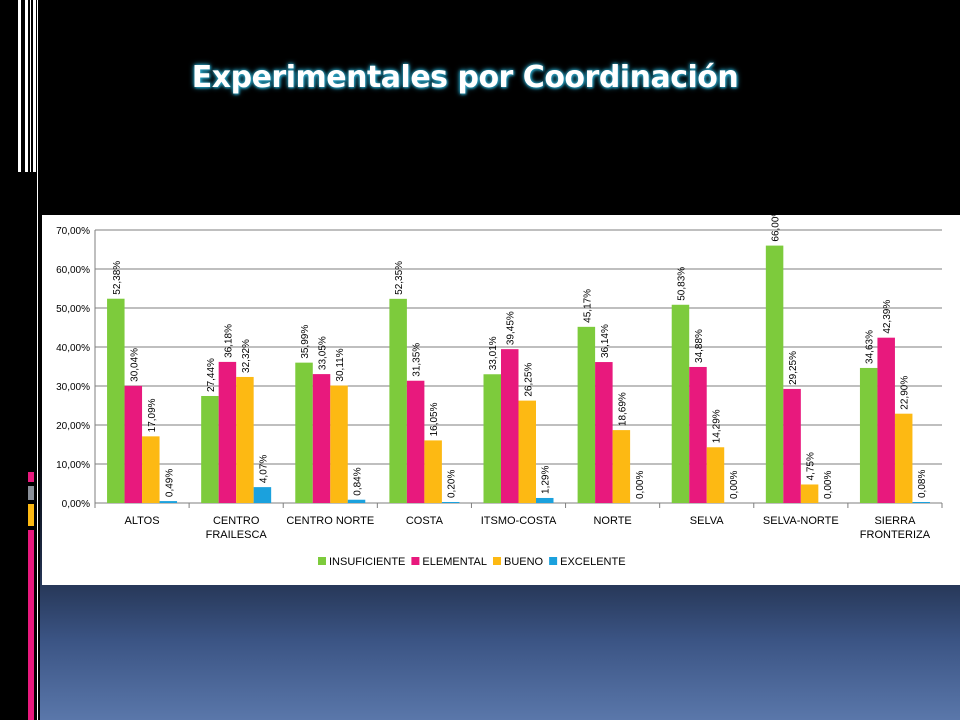  What do you see at coordinates (592, 562) in the screenshot?
I see `legend-label: EXCELENTE` at bounding box center [592, 562].